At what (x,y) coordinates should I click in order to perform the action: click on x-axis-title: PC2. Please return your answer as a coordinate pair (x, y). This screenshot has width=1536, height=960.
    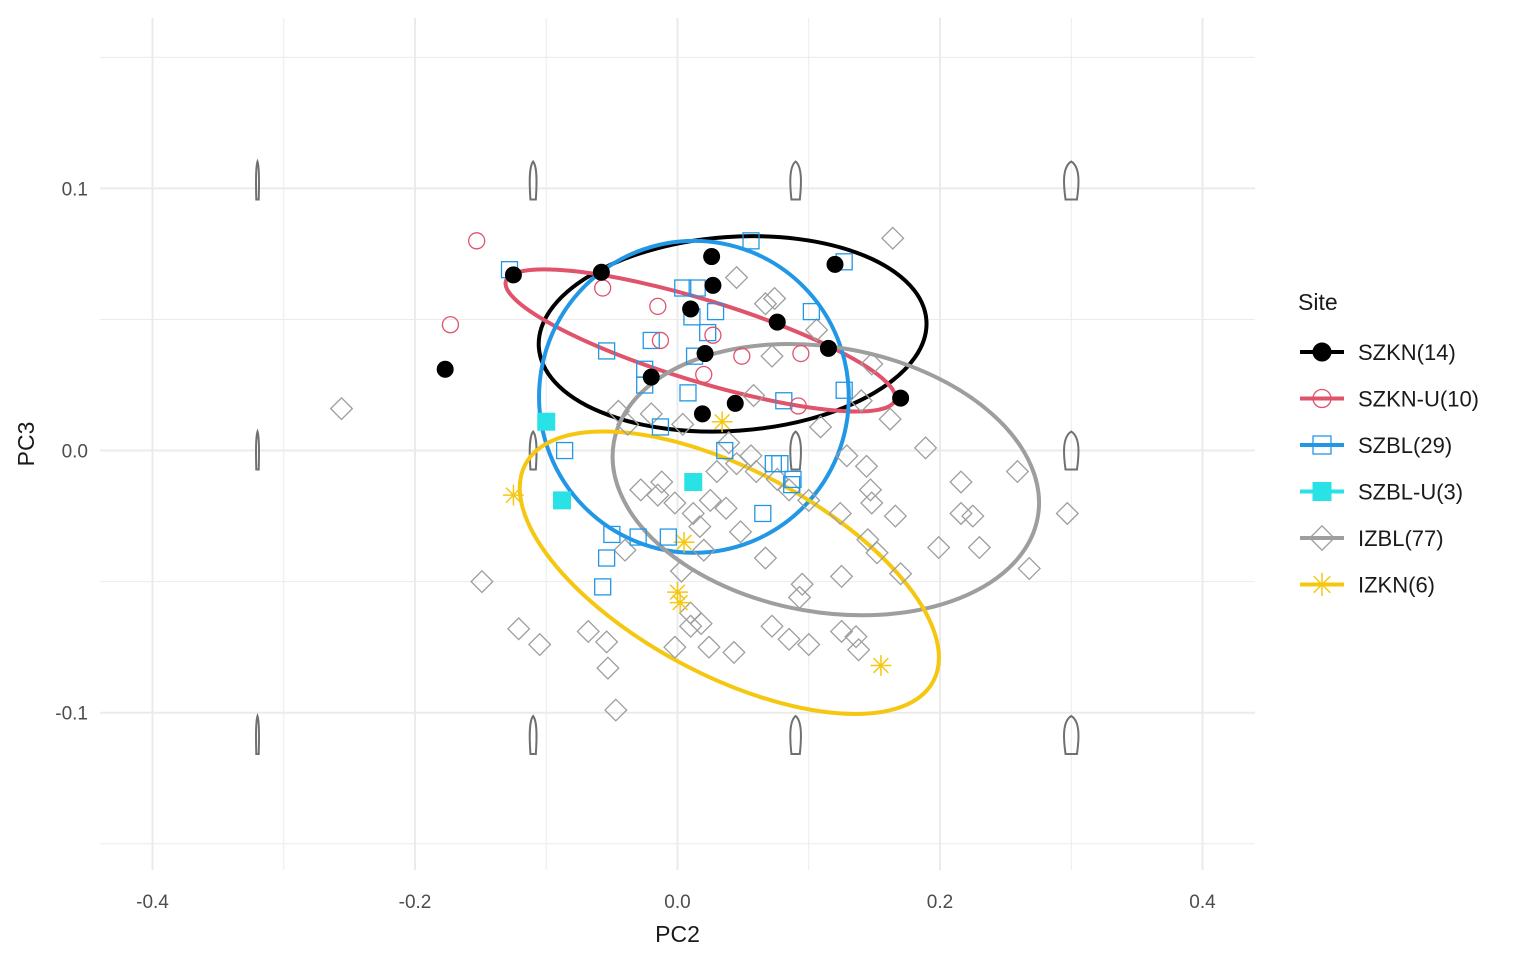
    Looking at the image, I should click on (677, 934).